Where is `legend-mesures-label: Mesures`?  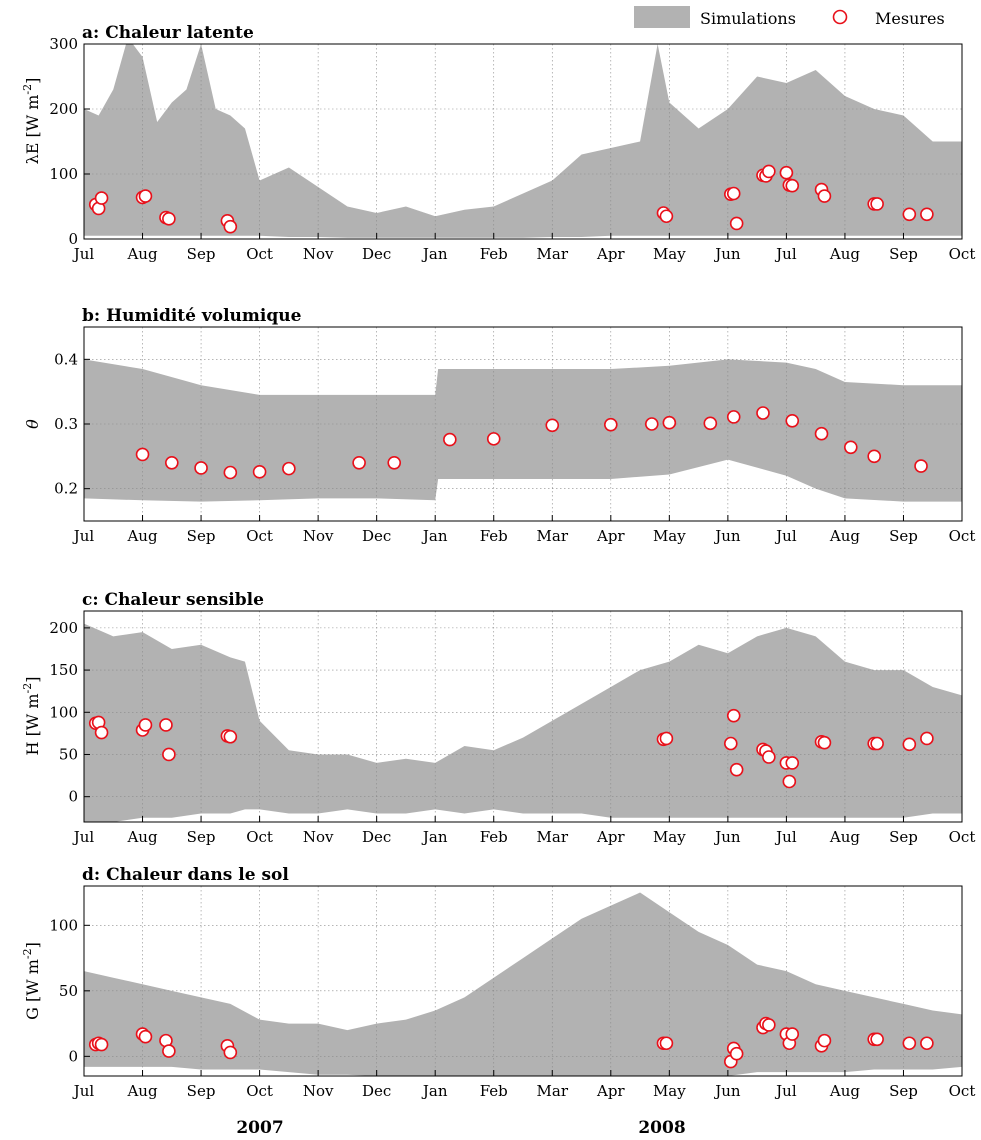
legend-mesures-label: Mesures is located at coordinates (910, 18).